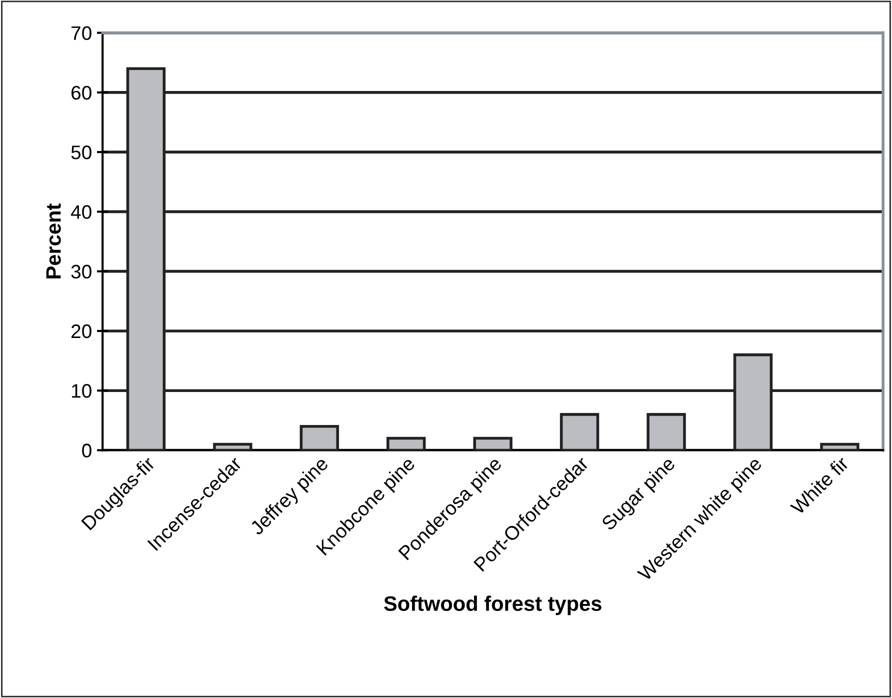 Image resolution: width=892 pixels, height=698 pixels. Describe the element at coordinates (493, 606) in the screenshot. I see `x-axis-title: Softwood forest types` at that location.